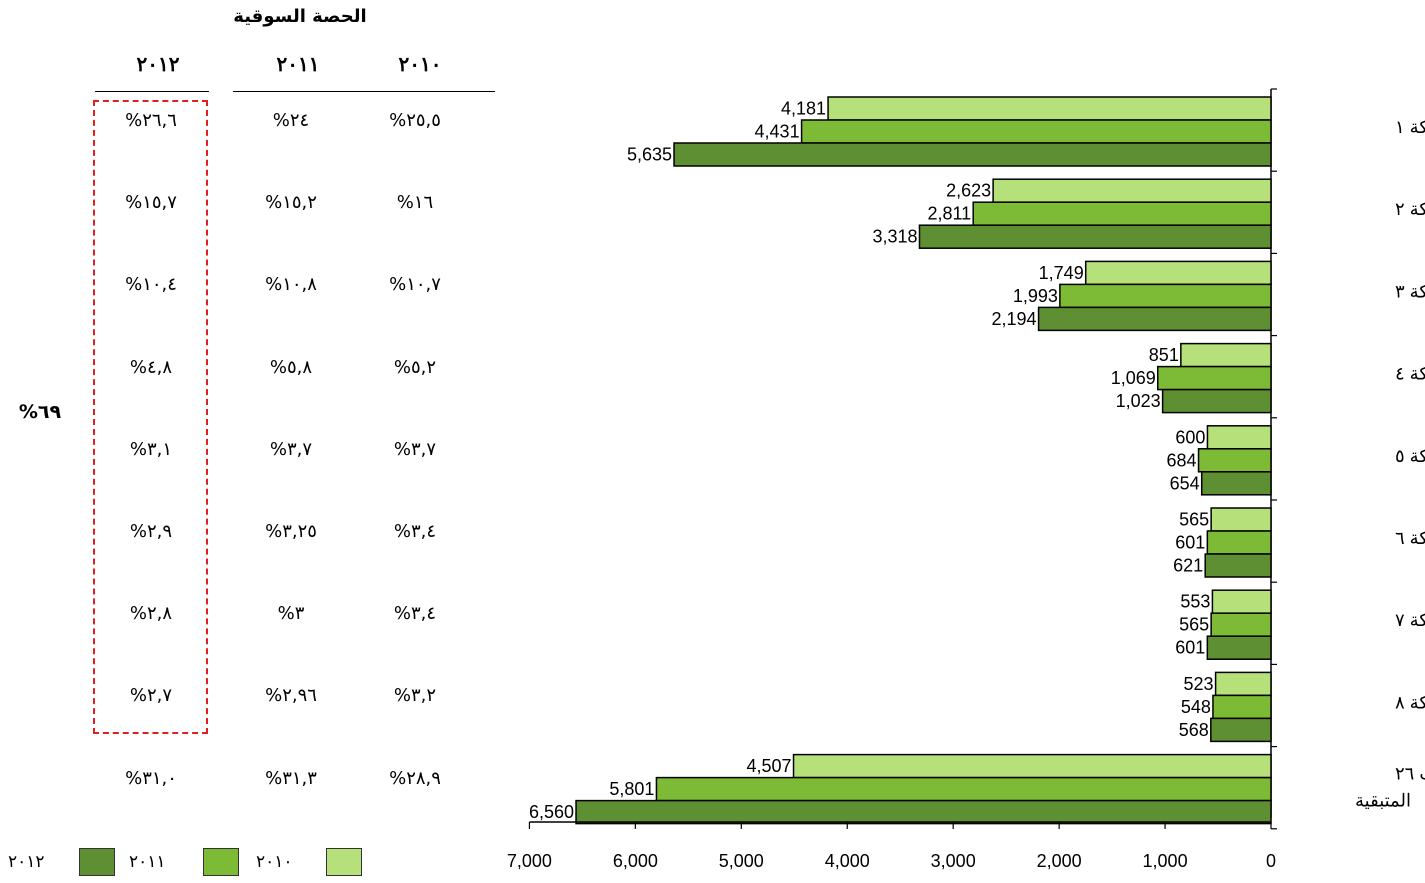 This screenshot has height=883, width=1425. What do you see at coordinates (415, 367) in the screenshot?
I see `share-cell: %٥,٢` at bounding box center [415, 367].